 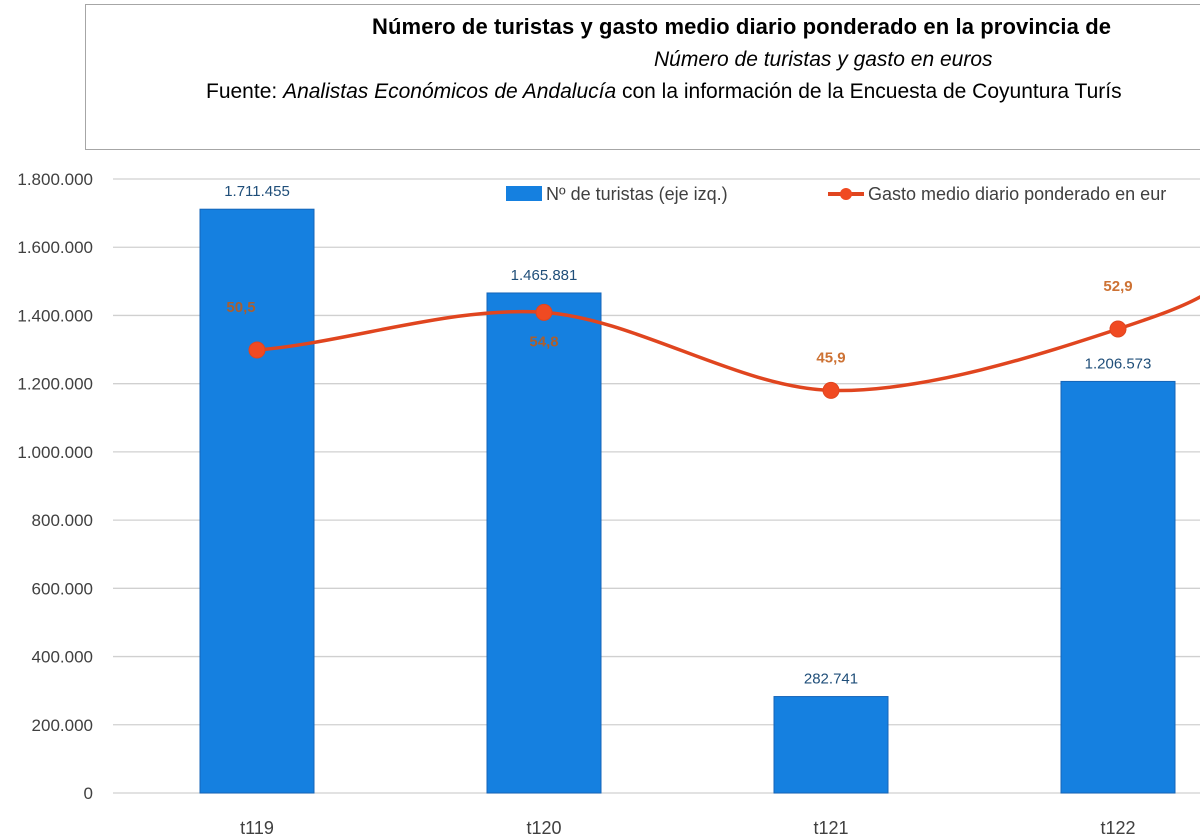 What do you see at coordinates (257, 501) in the screenshot?
I see `bar-t119` at bounding box center [257, 501].